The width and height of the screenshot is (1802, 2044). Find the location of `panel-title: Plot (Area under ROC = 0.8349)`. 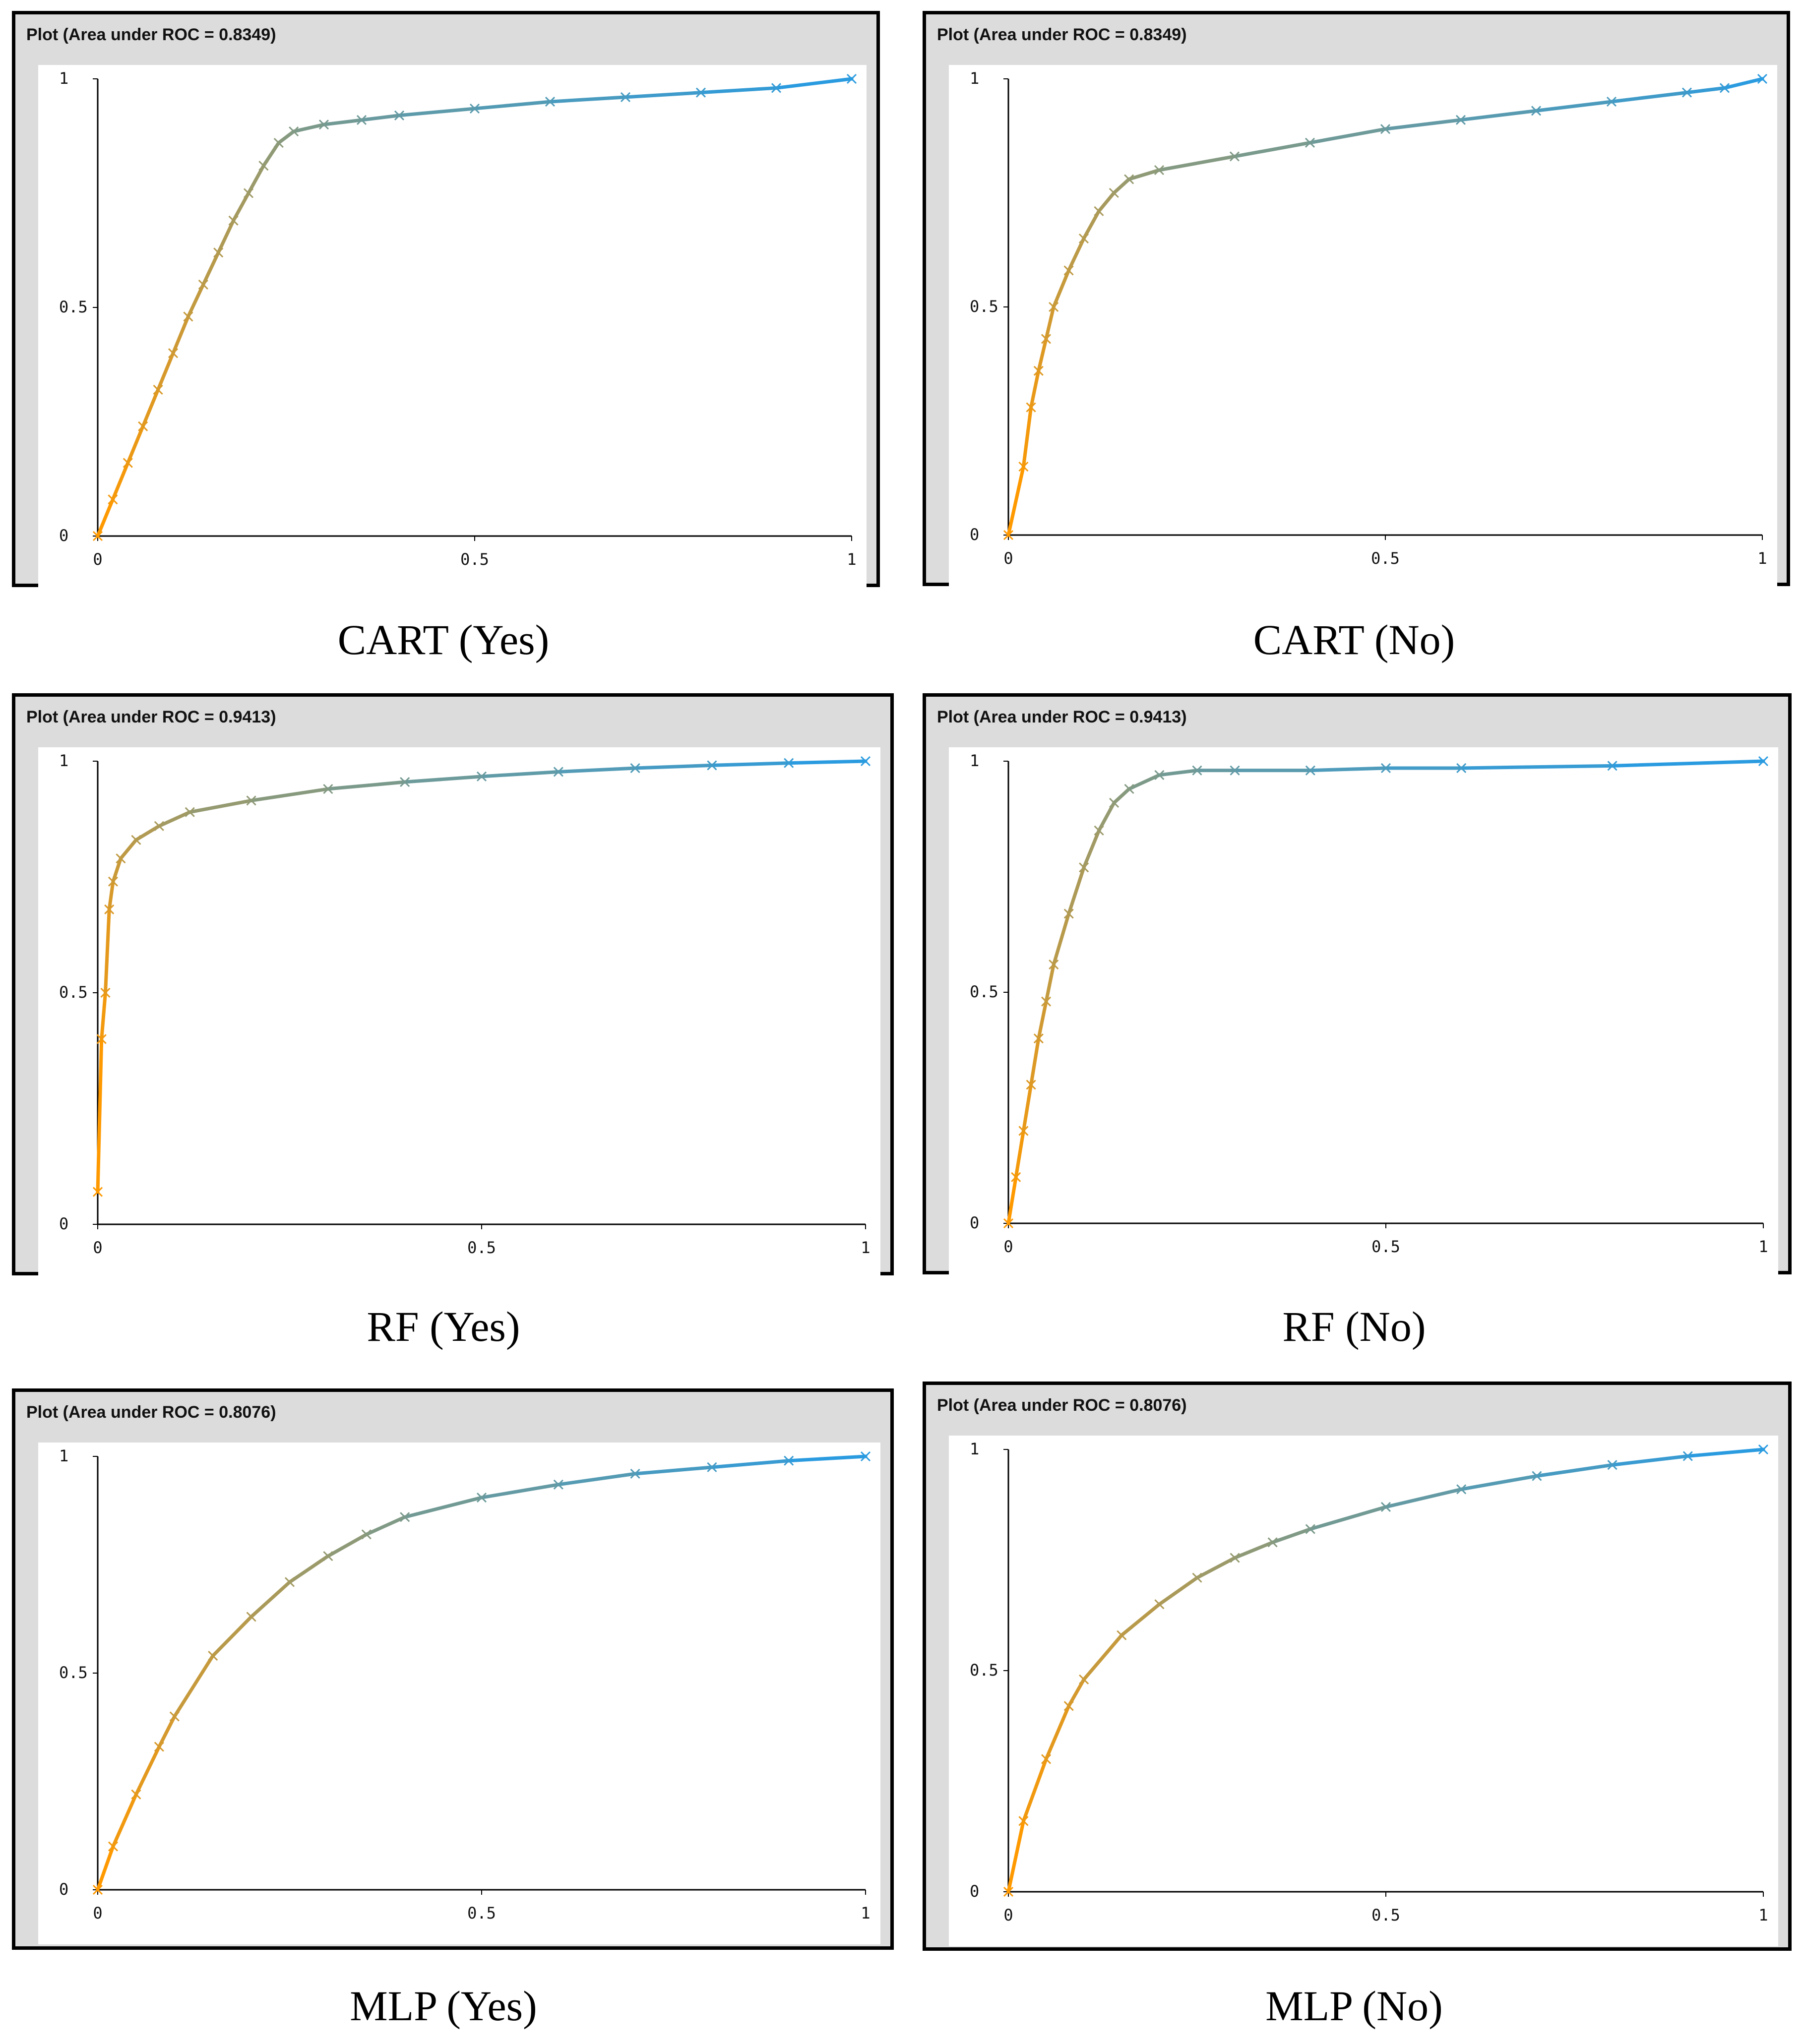

panel-title: Plot (Area under ROC = 0.8349) is located at coordinates (151, 34).